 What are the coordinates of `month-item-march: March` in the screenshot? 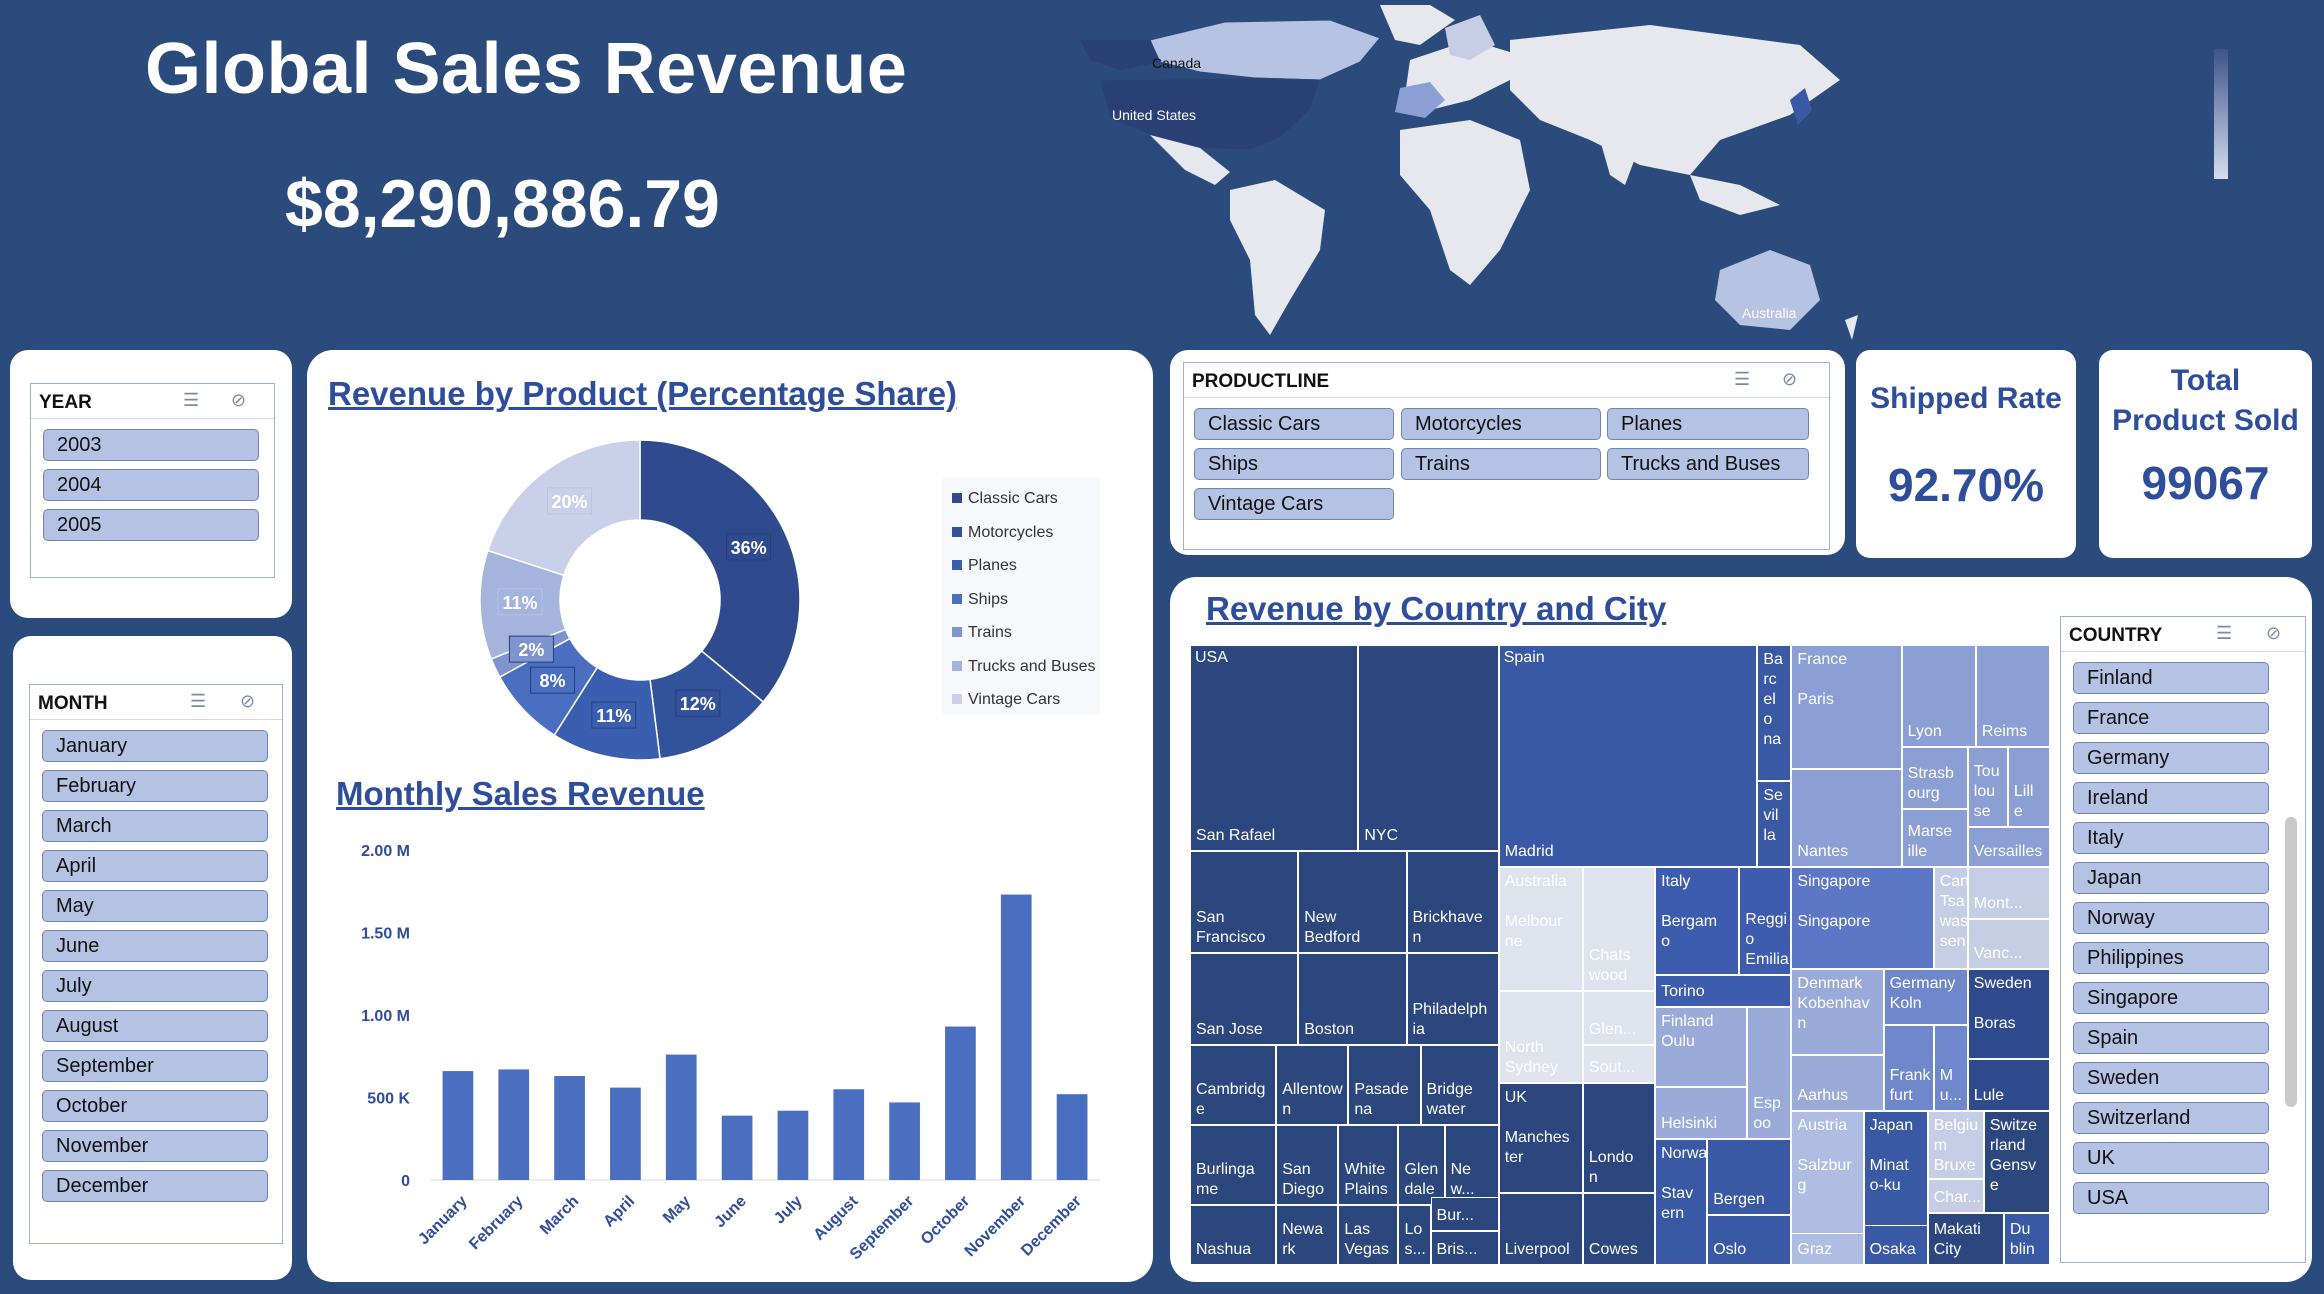 It's located at (155, 826).